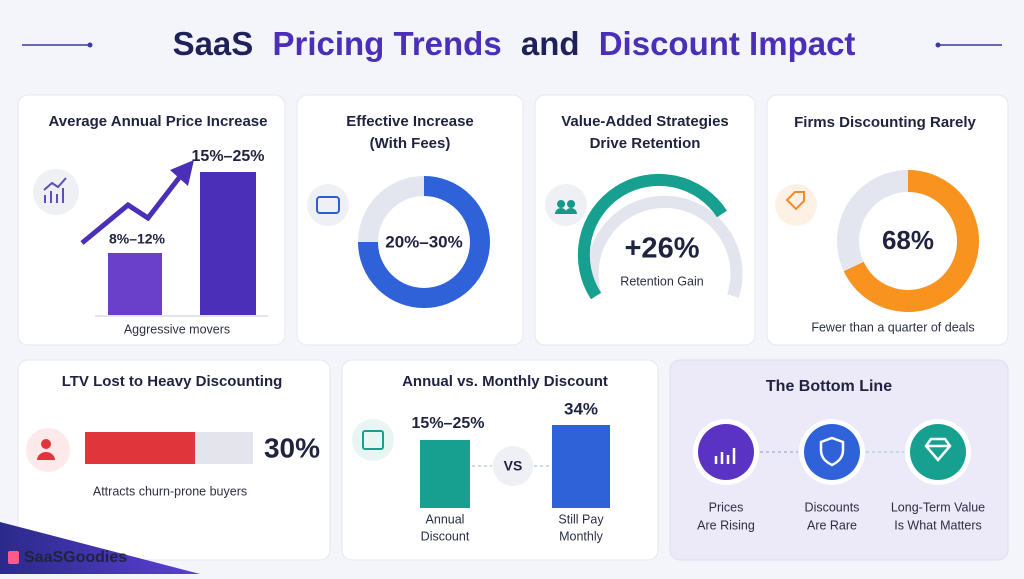 The width and height of the screenshot is (1024, 579). I want to click on title-part: Discount Impact, so click(727, 43).